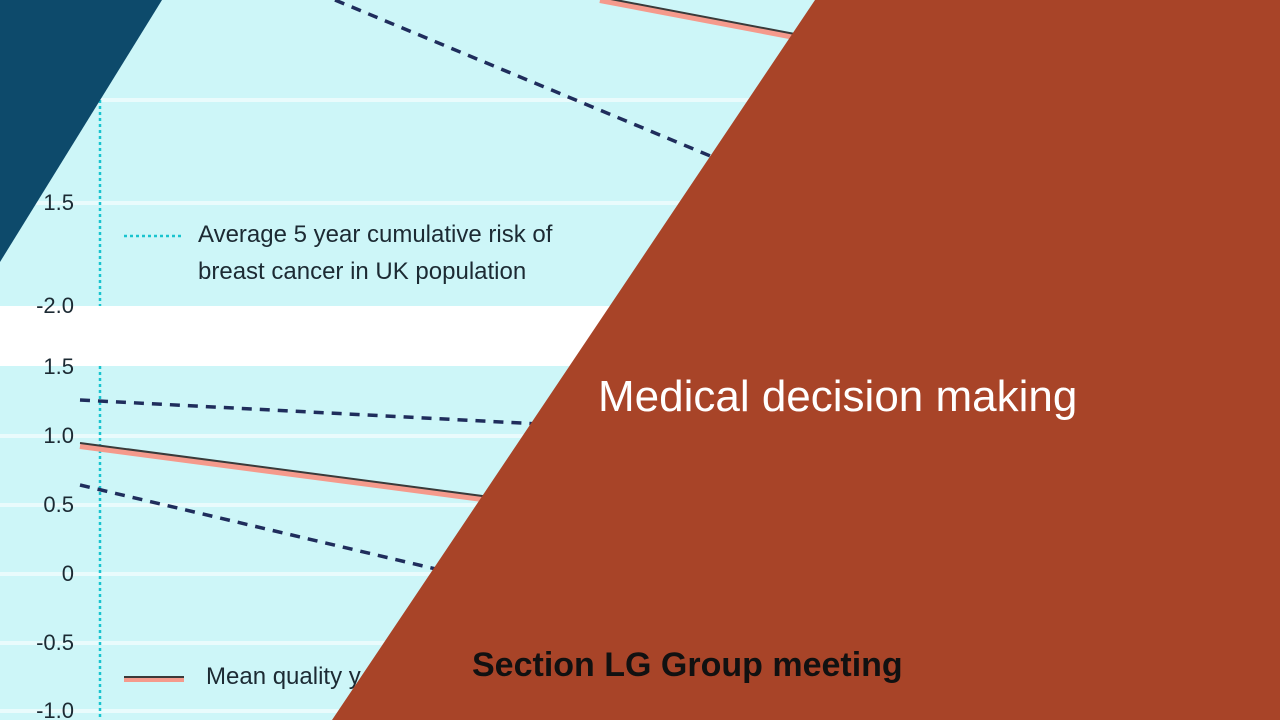 This screenshot has width=1280, height=720. Describe the element at coordinates (375, 234) in the screenshot. I see `legend-risk-label-line1: Average 5 year cumulative risk of` at that location.